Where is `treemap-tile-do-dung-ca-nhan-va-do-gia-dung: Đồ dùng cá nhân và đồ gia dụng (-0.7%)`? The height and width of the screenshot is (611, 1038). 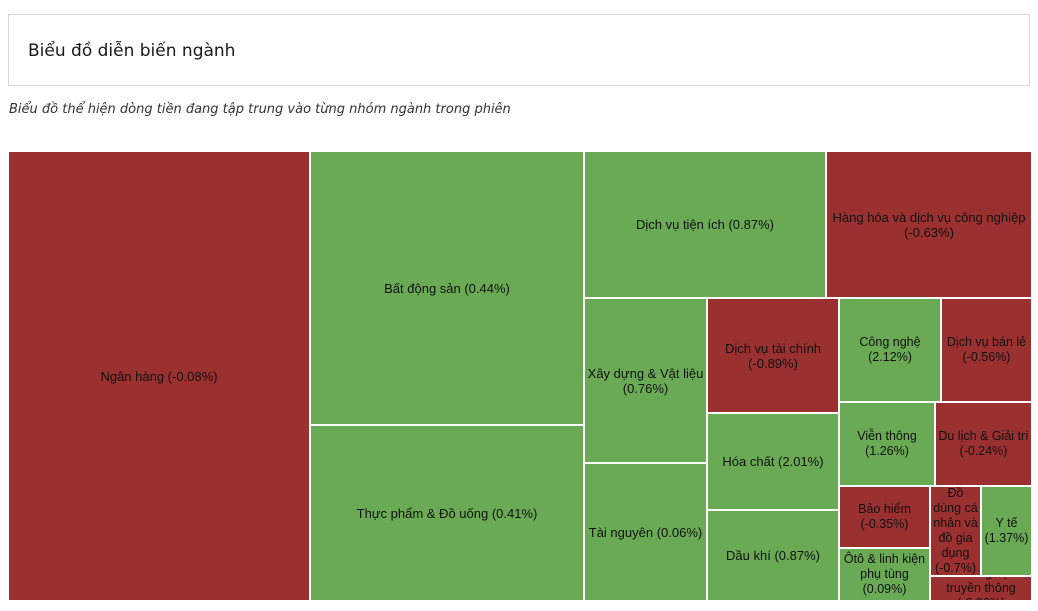 treemap-tile-do-dung-ca-nhan-va-do-gia-dung: Đồ dùng cá nhân và đồ gia dụng (-0.7%) is located at coordinates (955, 531).